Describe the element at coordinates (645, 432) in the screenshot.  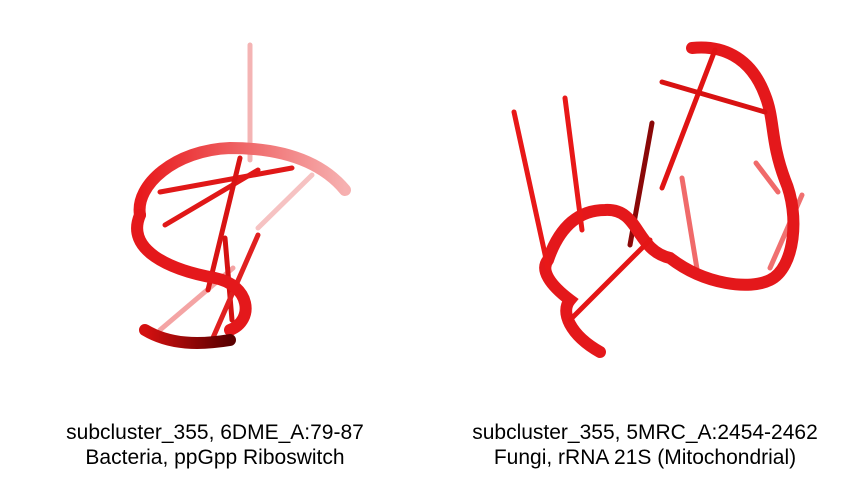
I see `structure-title: subcluster_355, 5MRC_A:2454-2462` at that location.